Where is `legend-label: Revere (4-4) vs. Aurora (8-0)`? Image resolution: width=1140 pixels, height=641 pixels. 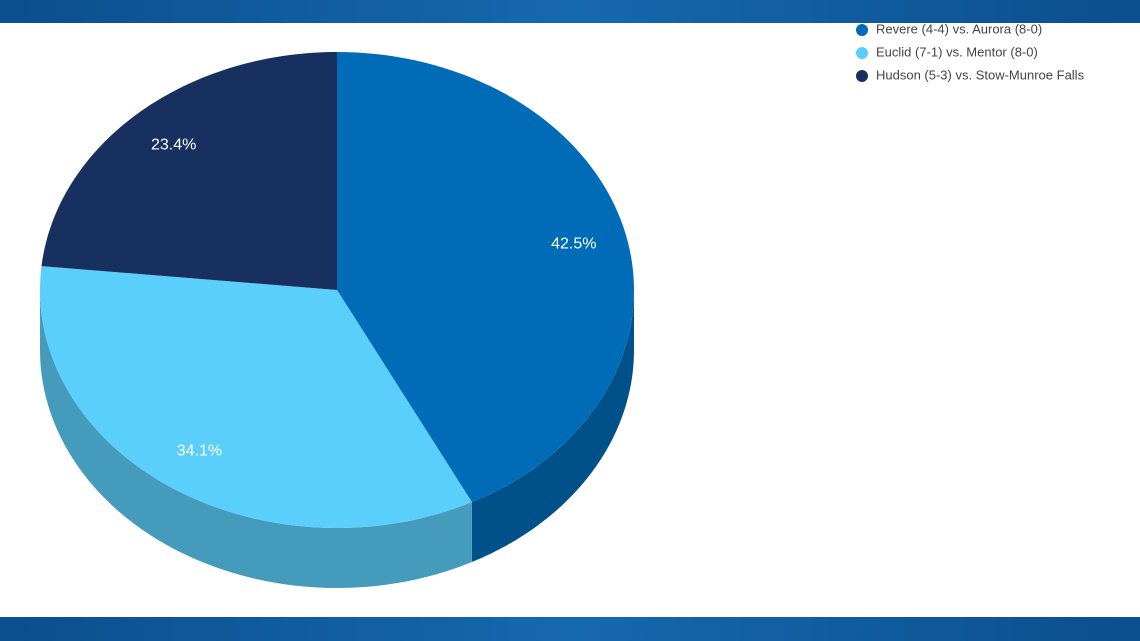
legend-label: Revere (4-4) vs. Aurora (8-0) is located at coordinates (959, 28).